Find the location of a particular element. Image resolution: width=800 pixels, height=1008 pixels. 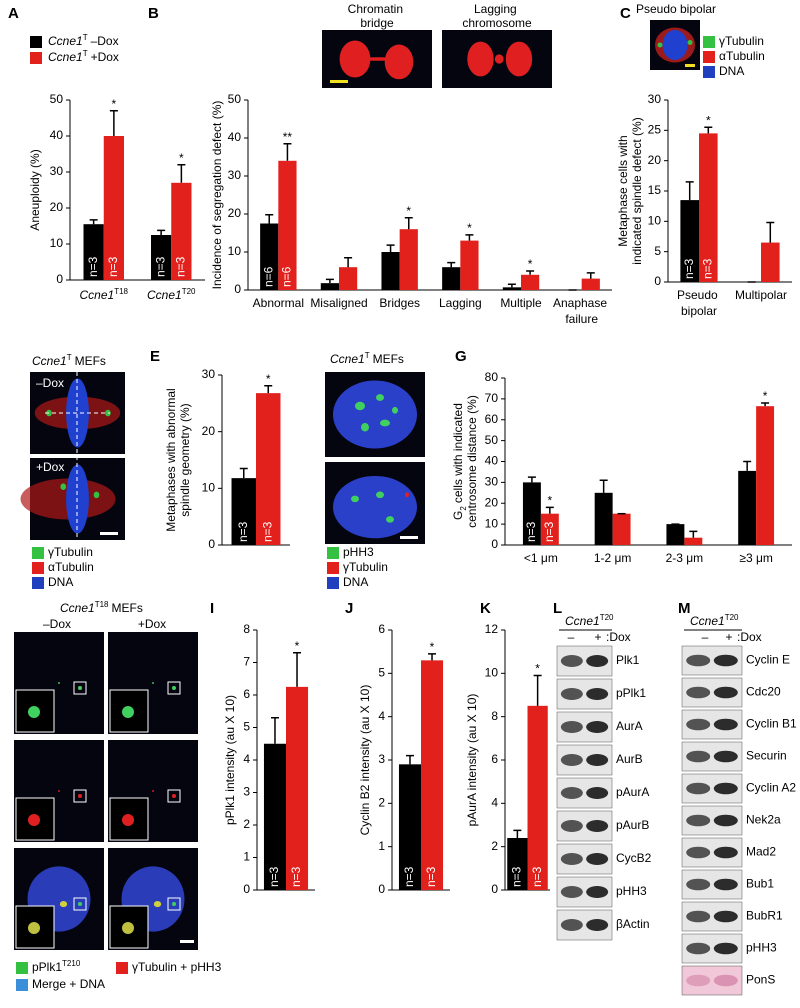

legend-label: γTubulin + pHH3 is located at coordinates (177, 967).